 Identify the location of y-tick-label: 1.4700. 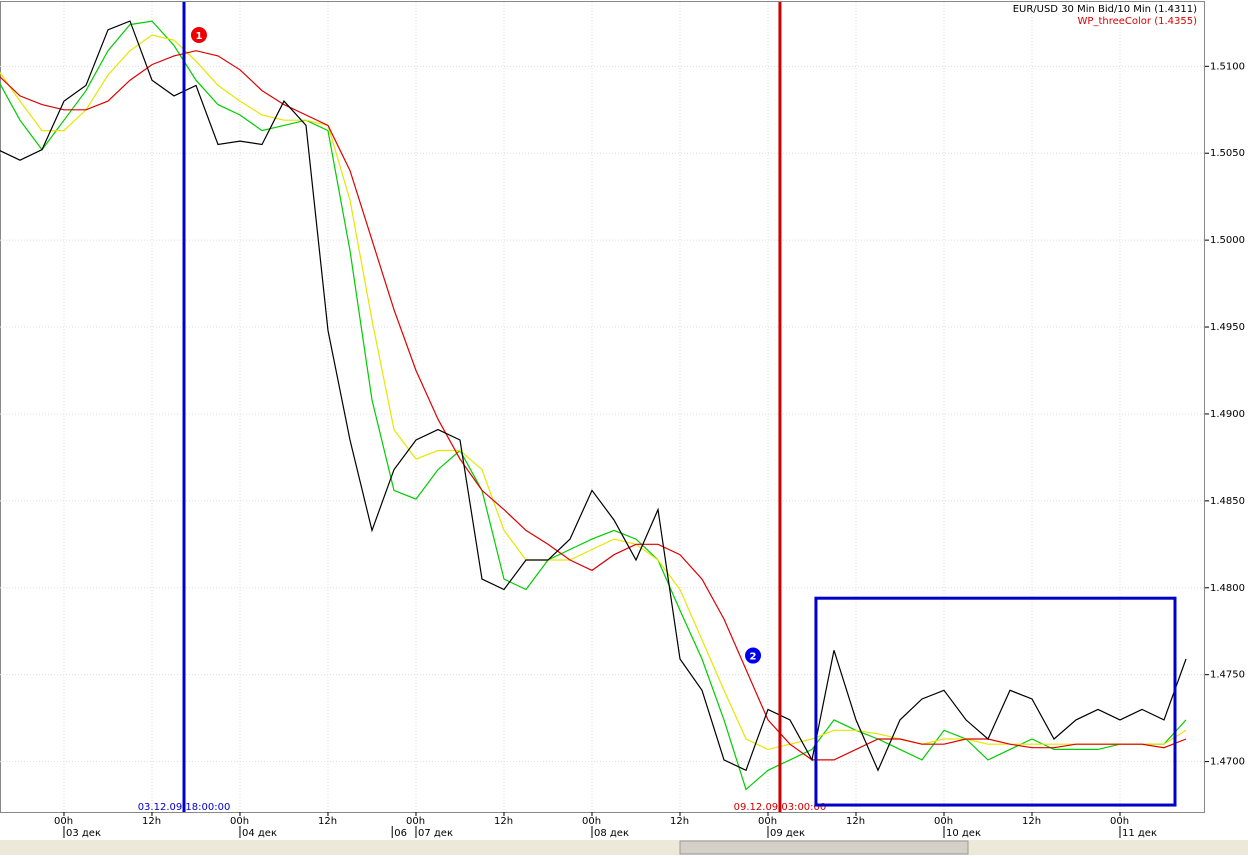
(1227, 762).